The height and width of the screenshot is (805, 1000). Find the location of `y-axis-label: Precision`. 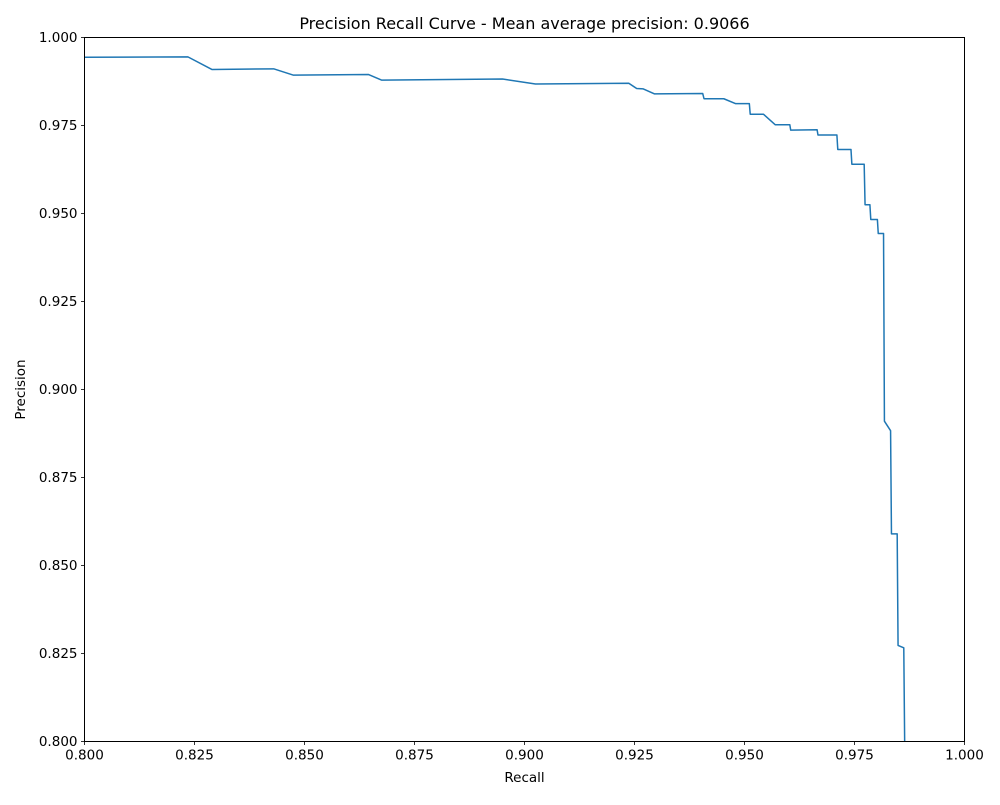

y-axis-label: Precision is located at coordinates (21, 389).